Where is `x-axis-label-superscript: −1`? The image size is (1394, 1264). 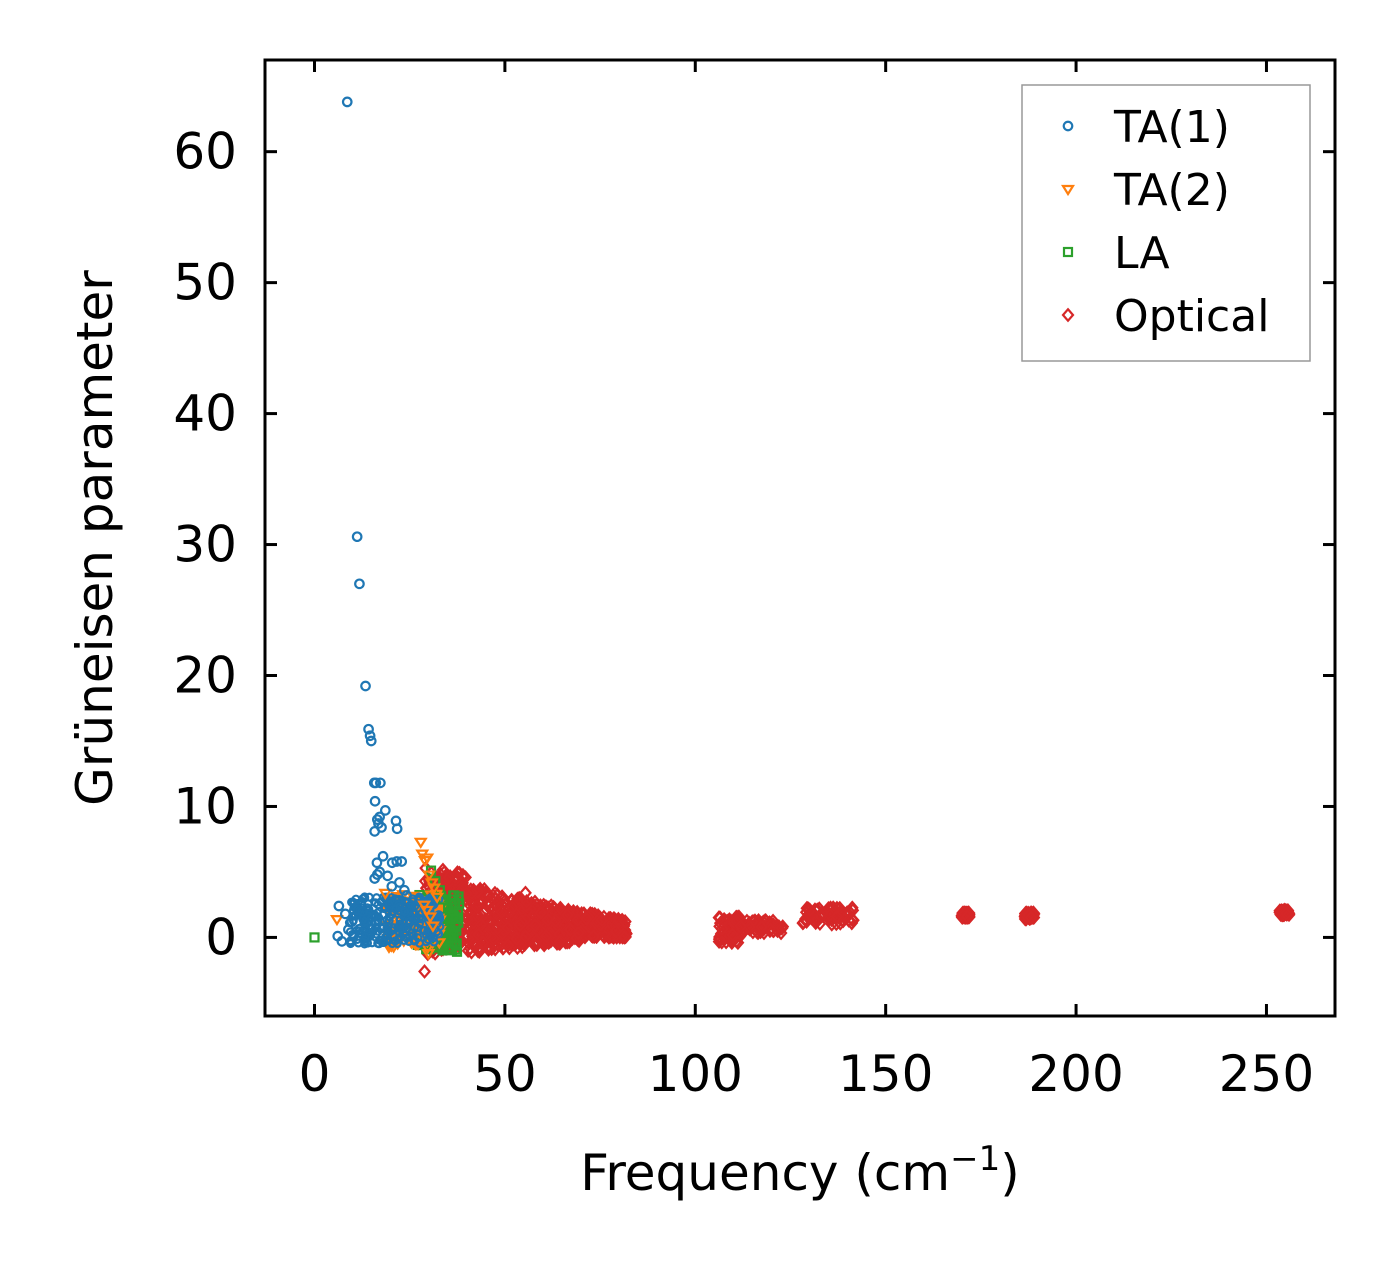 x-axis-label-superscript: −1 is located at coordinates (975, 1159).